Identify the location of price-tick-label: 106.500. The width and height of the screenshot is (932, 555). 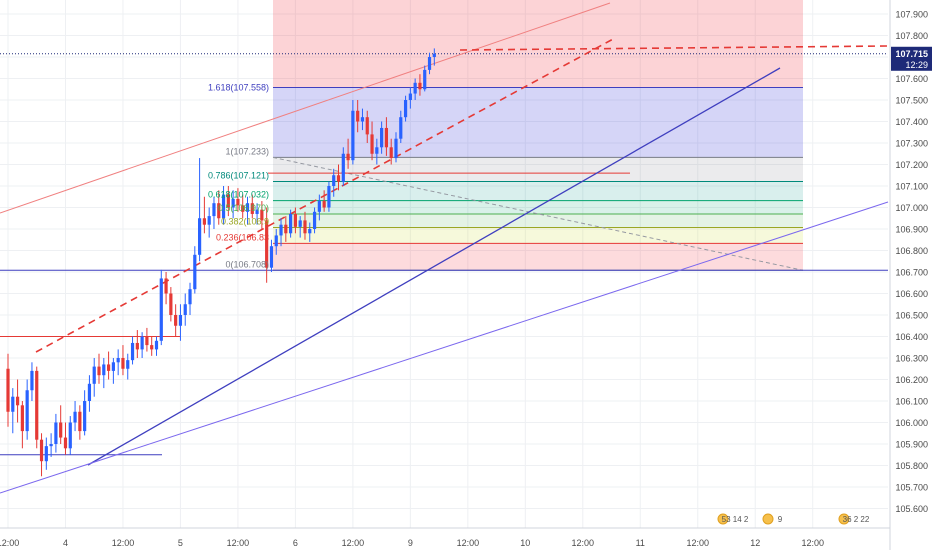
(911, 316).